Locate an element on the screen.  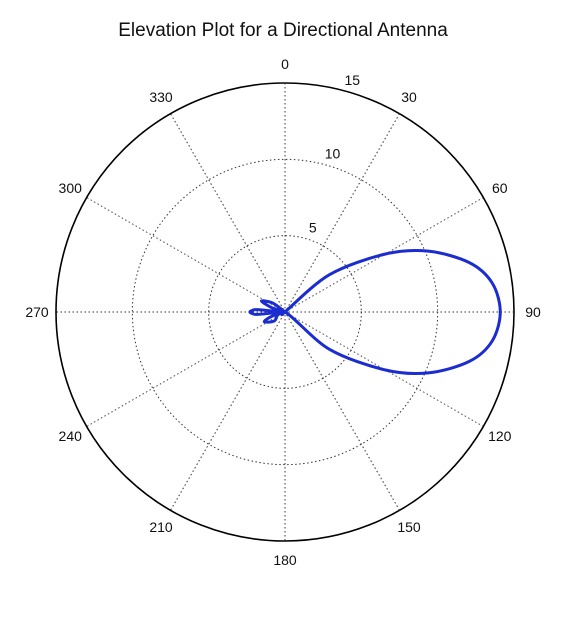
data-series is located at coordinates (375, 312).